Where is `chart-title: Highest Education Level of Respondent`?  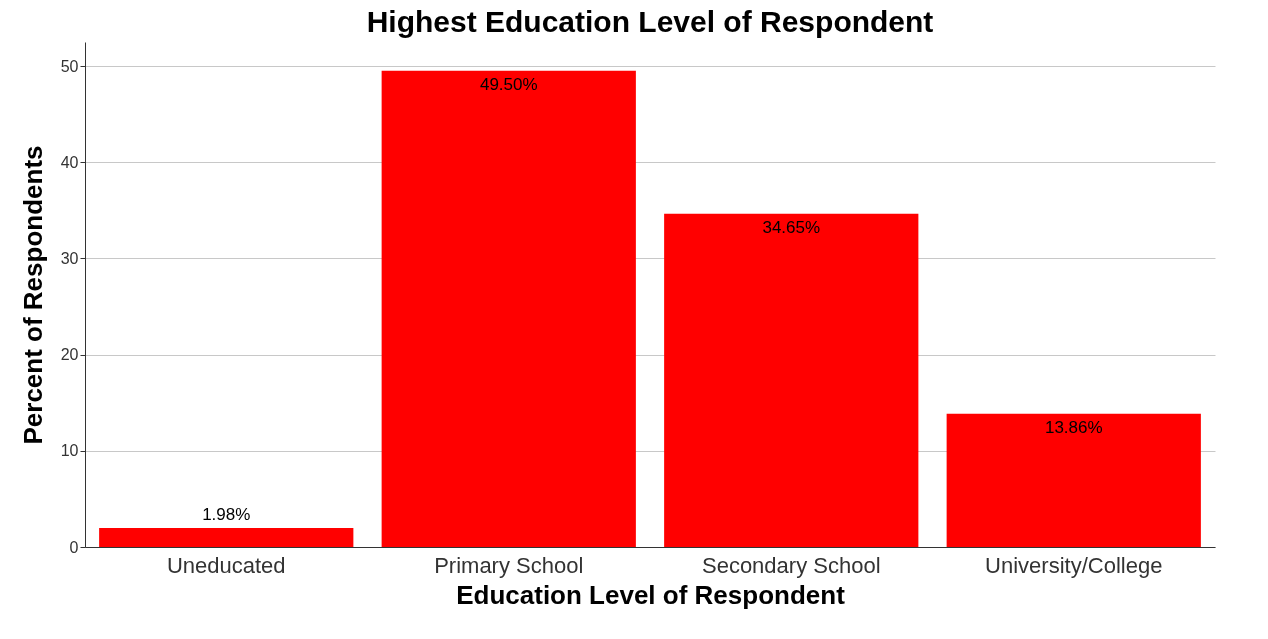
chart-title: Highest Education Level of Respondent is located at coordinates (650, 21).